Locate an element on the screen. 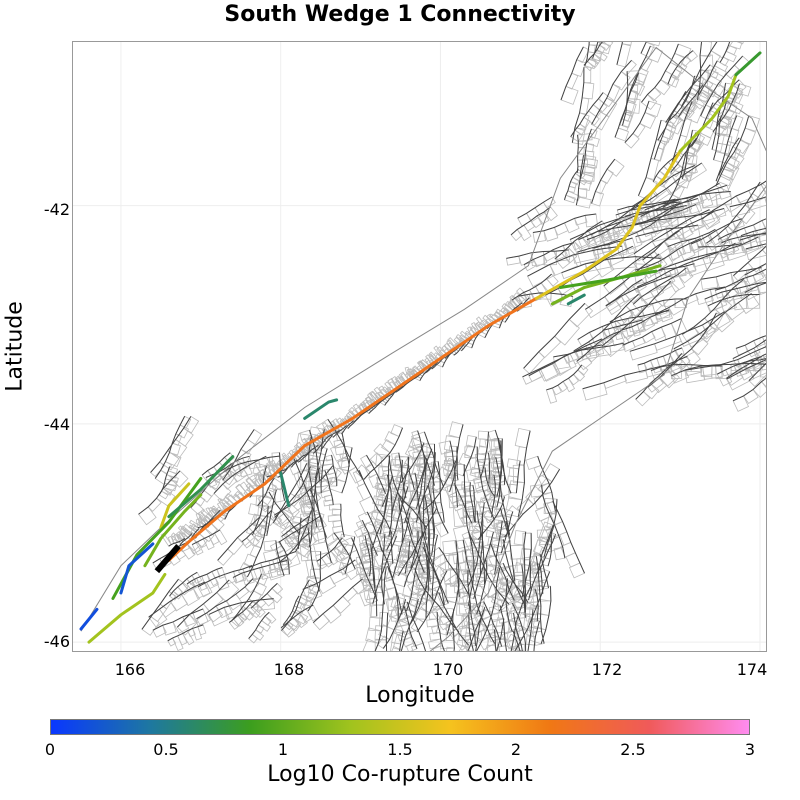  colorbar-tick-label: 2 is located at coordinates (516, 749).